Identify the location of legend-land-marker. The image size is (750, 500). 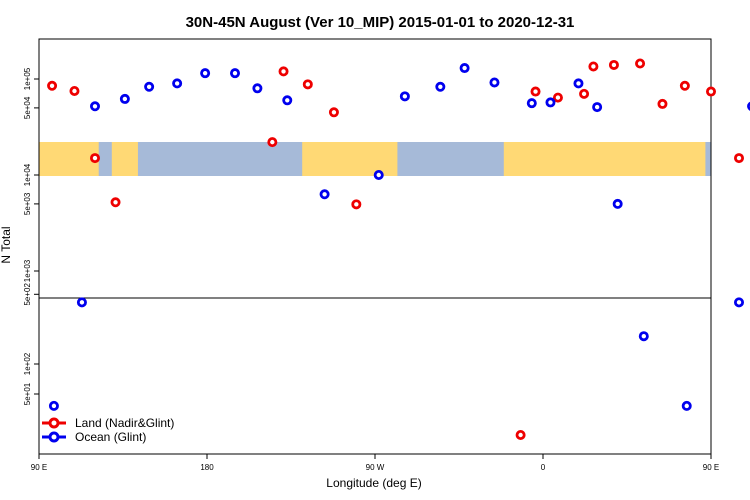
(54, 423).